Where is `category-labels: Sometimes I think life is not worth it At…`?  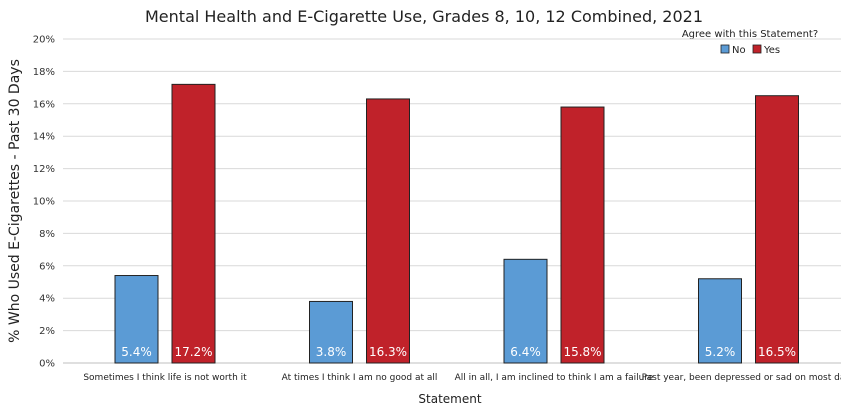 category-labels: Sometimes I think life is not worth it At… is located at coordinates (462, 378).